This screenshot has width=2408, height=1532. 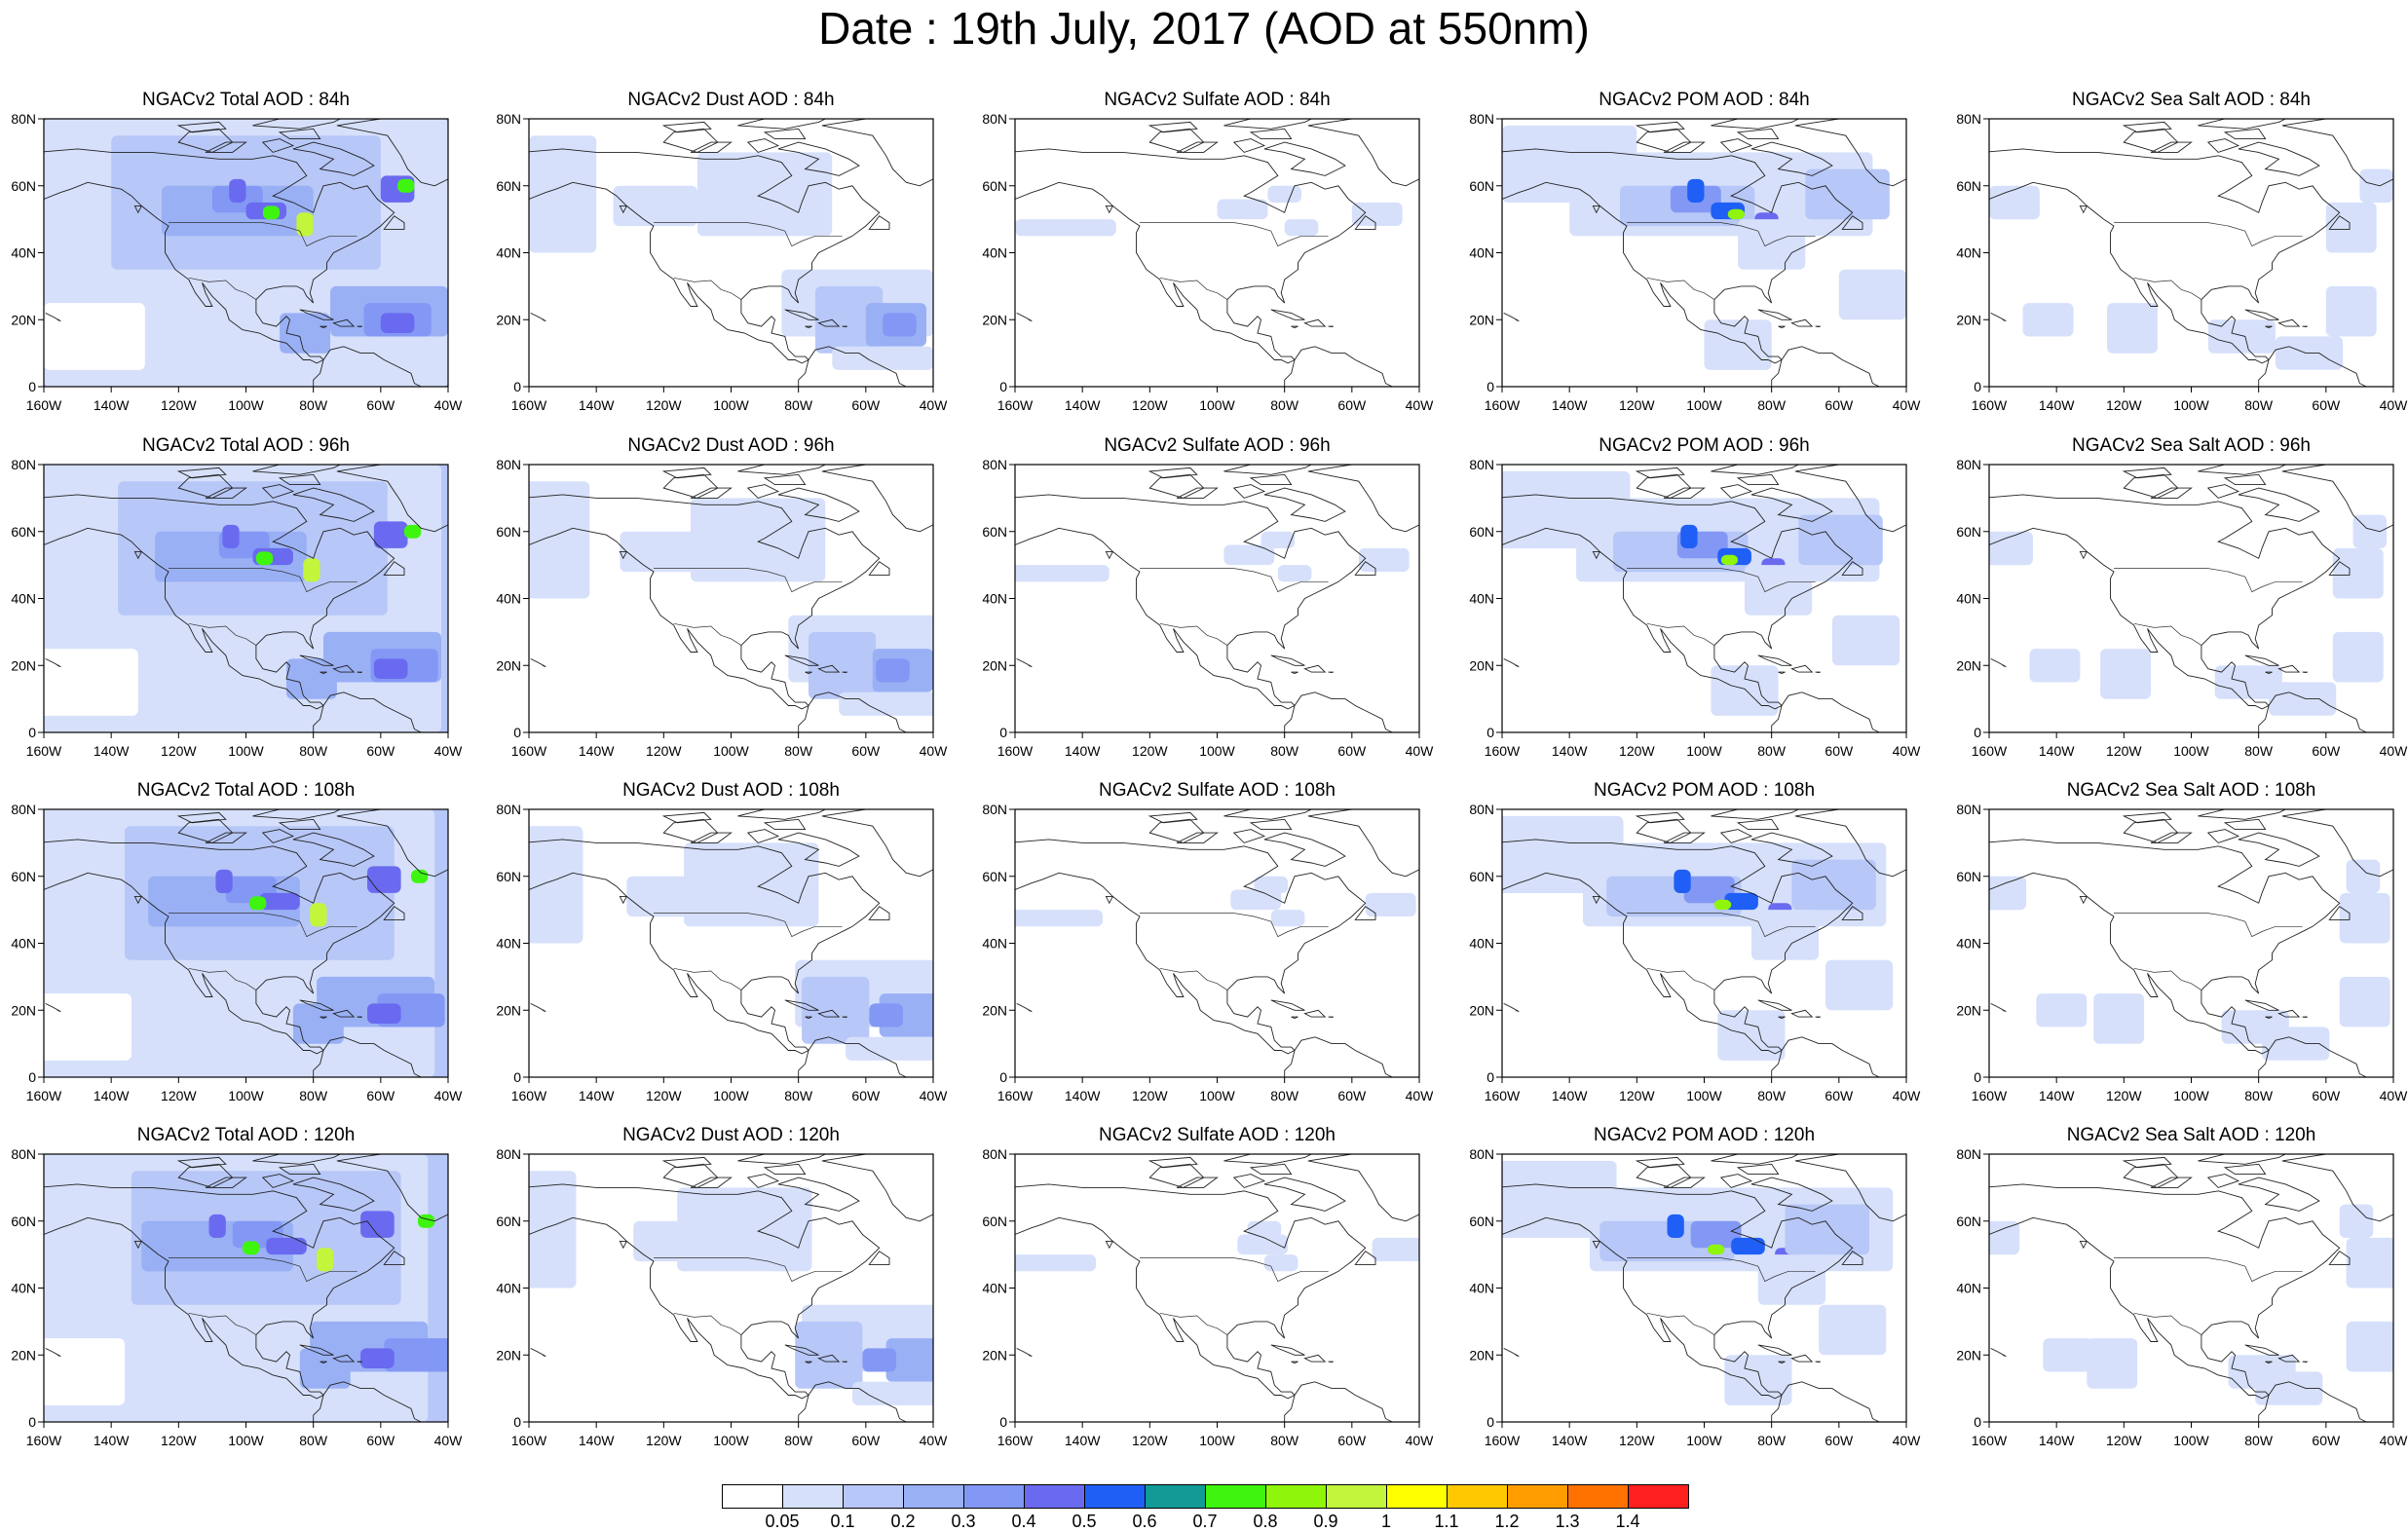 I want to click on colorbar-label: 0.3, so click(x=963, y=1522).